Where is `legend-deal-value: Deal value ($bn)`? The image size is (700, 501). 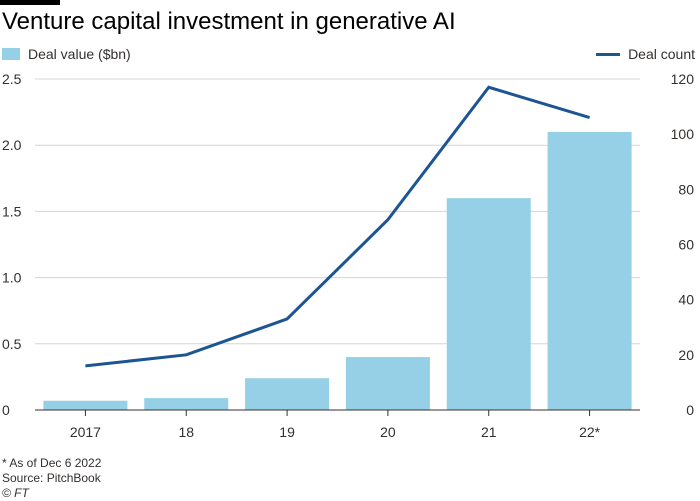
legend-deal-value: Deal value ($bn) is located at coordinates (66, 54).